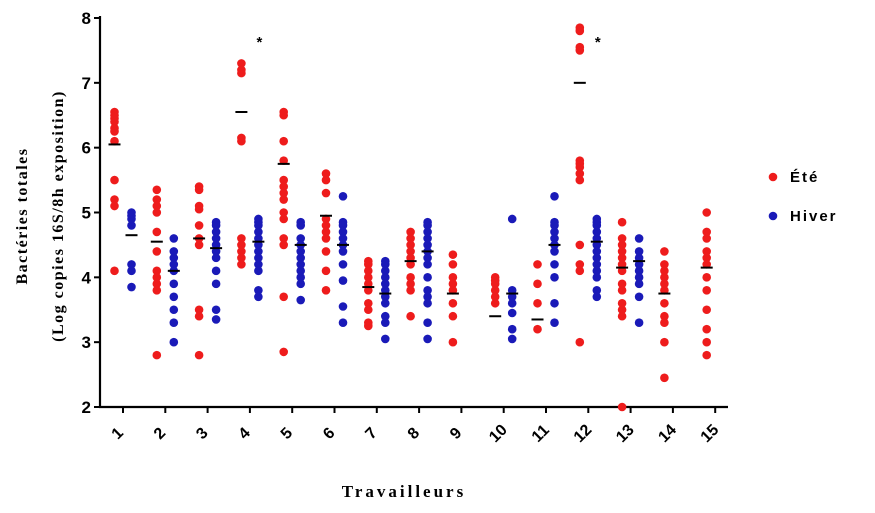  What do you see at coordinates (86, 407) in the screenshot?
I see `y-tick-label: 2` at bounding box center [86, 407].